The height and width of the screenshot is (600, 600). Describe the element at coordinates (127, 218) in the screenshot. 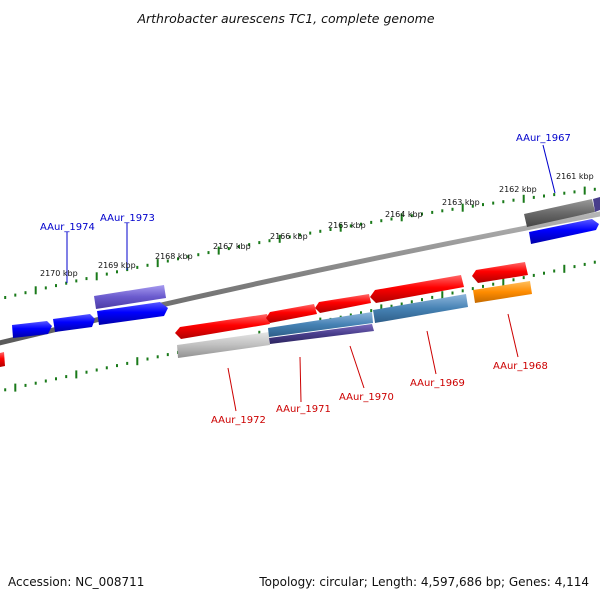

I see `label-aaur-1973: AAur_1973` at that location.